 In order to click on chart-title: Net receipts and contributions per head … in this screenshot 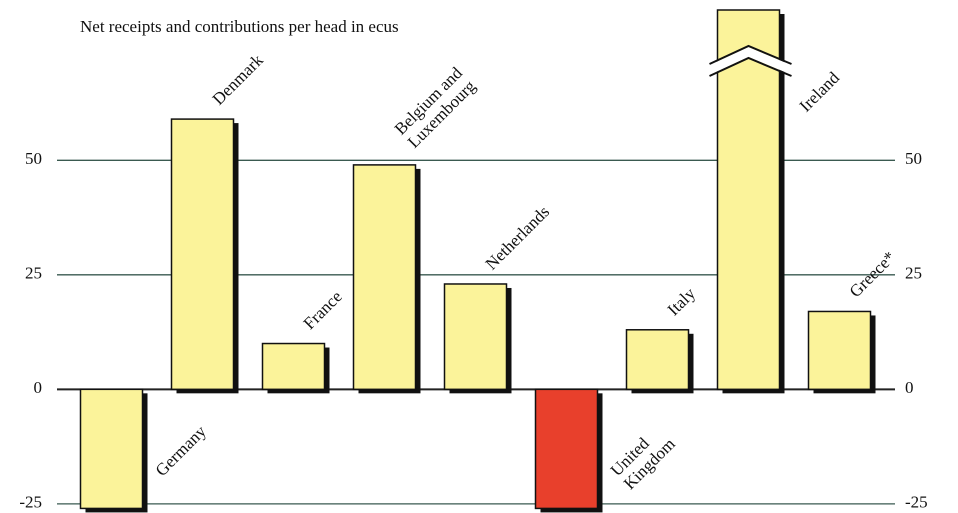, I will do `click(239, 26)`.